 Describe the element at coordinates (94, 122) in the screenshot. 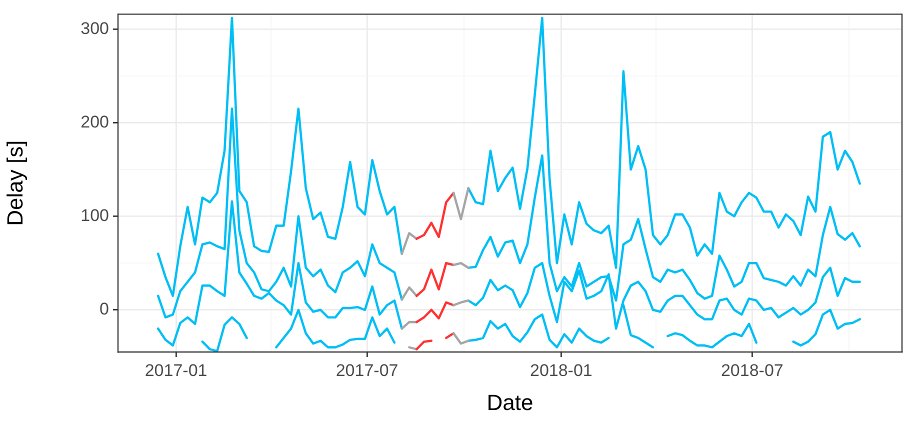

I see `y-tick-label: 200` at that location.